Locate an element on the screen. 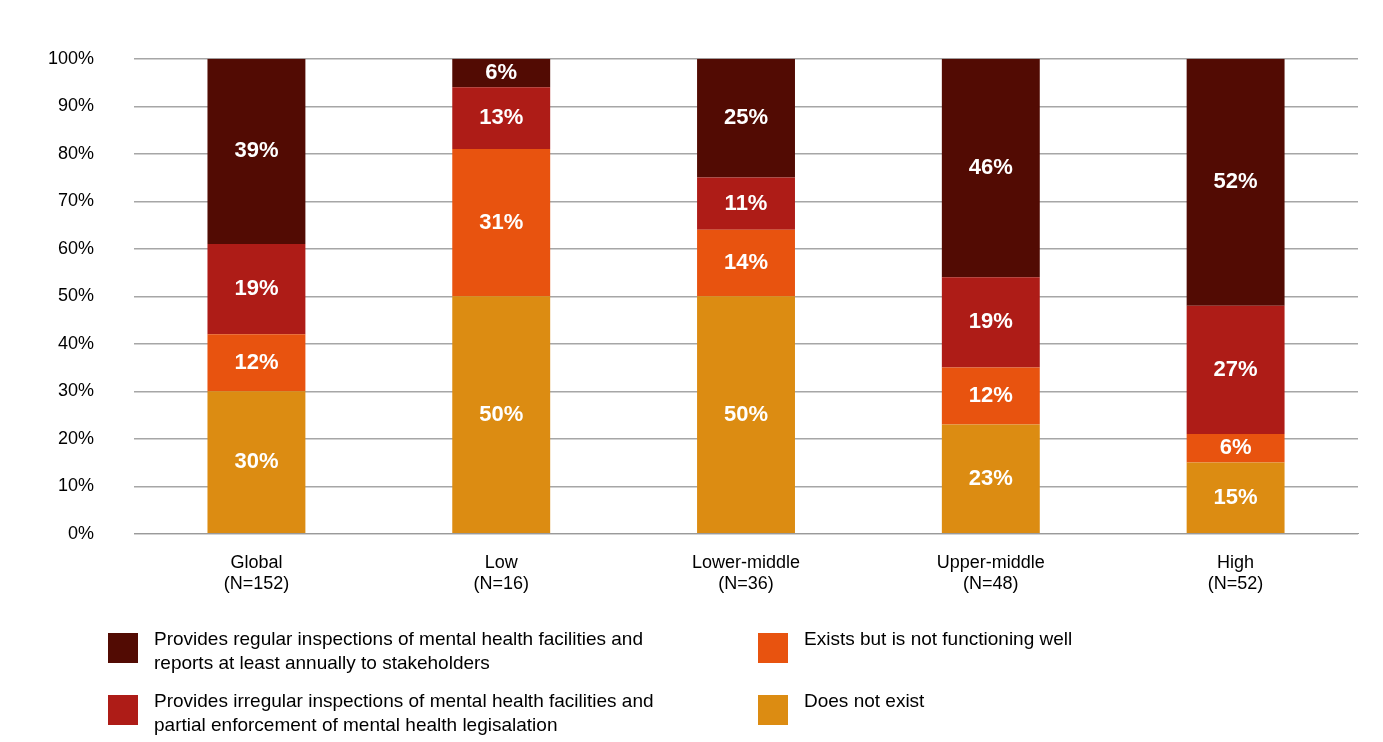 The width and height of the screenshot is (1383, 742). y-tick-label: 100% is located at coordinates (71, 57).